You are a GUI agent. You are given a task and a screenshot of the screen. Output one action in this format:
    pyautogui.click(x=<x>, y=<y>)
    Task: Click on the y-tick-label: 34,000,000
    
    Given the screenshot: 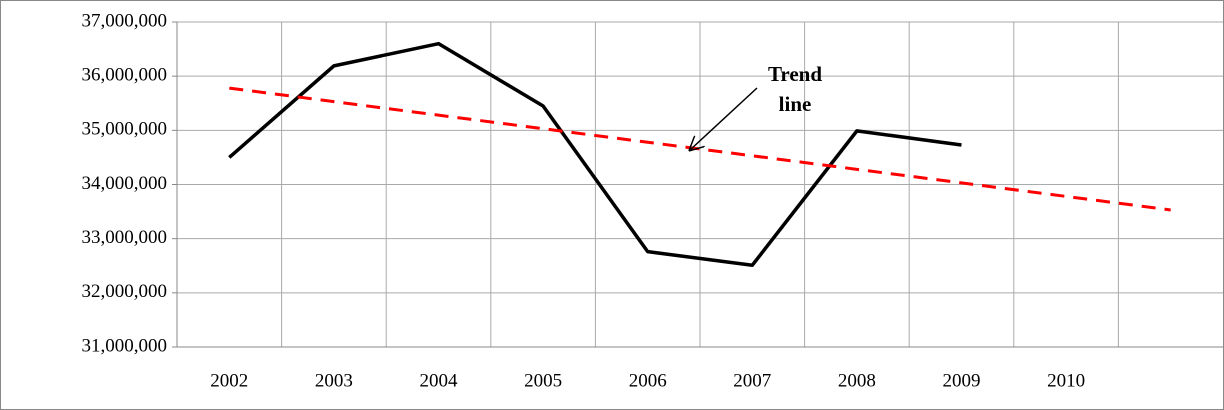 What is the action you would take?
    pyautogui.click(x=125, y=183)
    